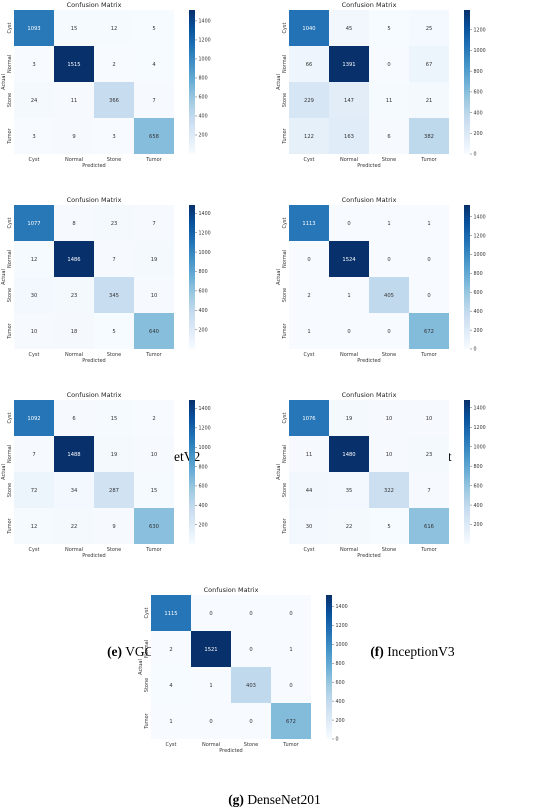 This screenshot has width=550, height=810. I want to click on cell-value-label: 640, so click(154, 332).